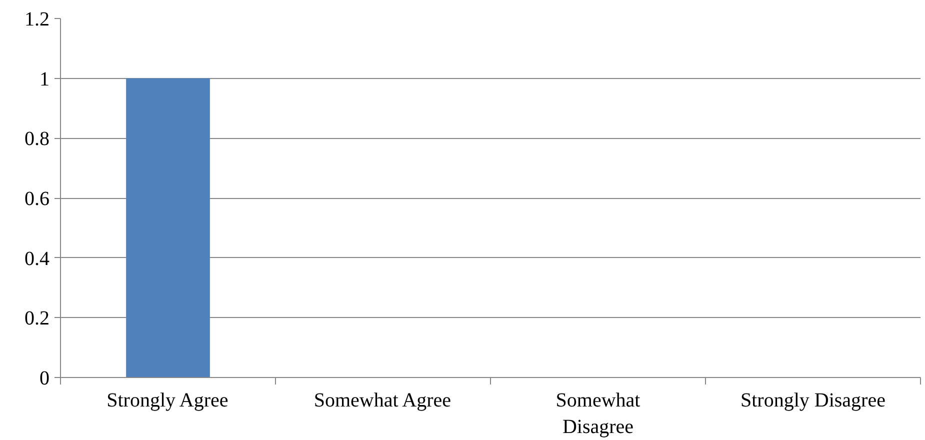 The height and width of the screenshot is (440, 925). Describe the element at coordinates (383, 401) in the screenshot. I see `x-tick-label: Somewhat Agree` at that location.